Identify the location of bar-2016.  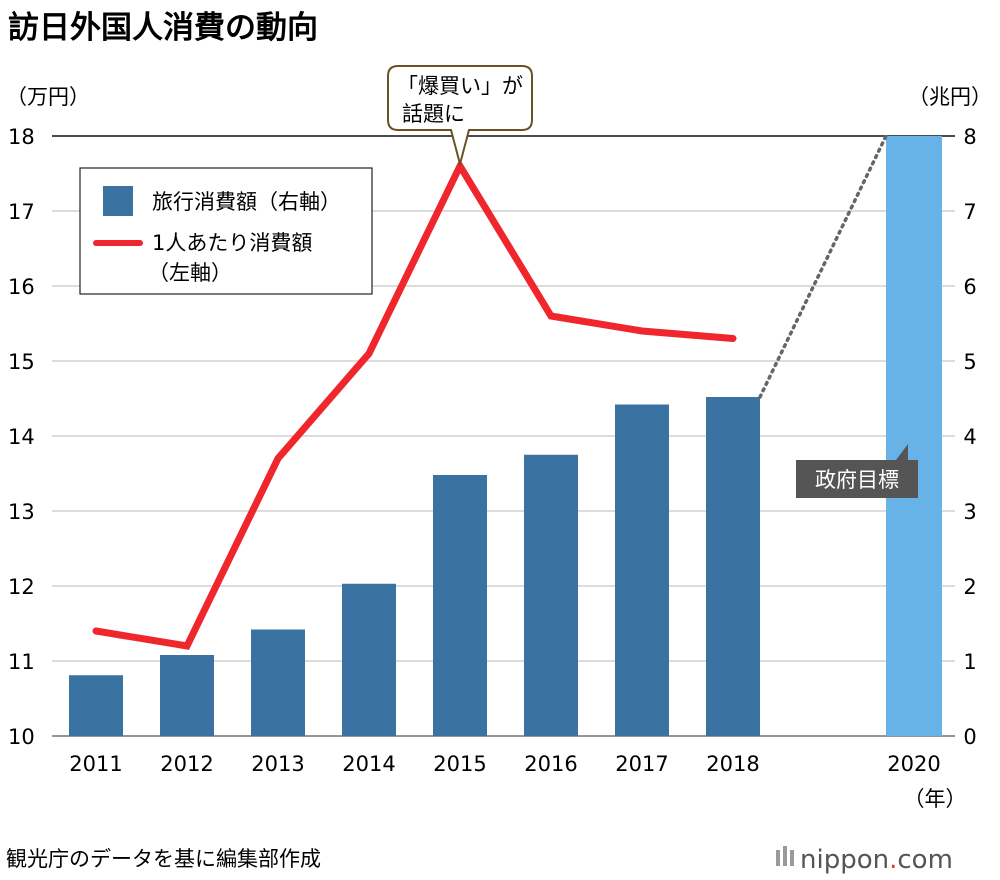
(551, 595).